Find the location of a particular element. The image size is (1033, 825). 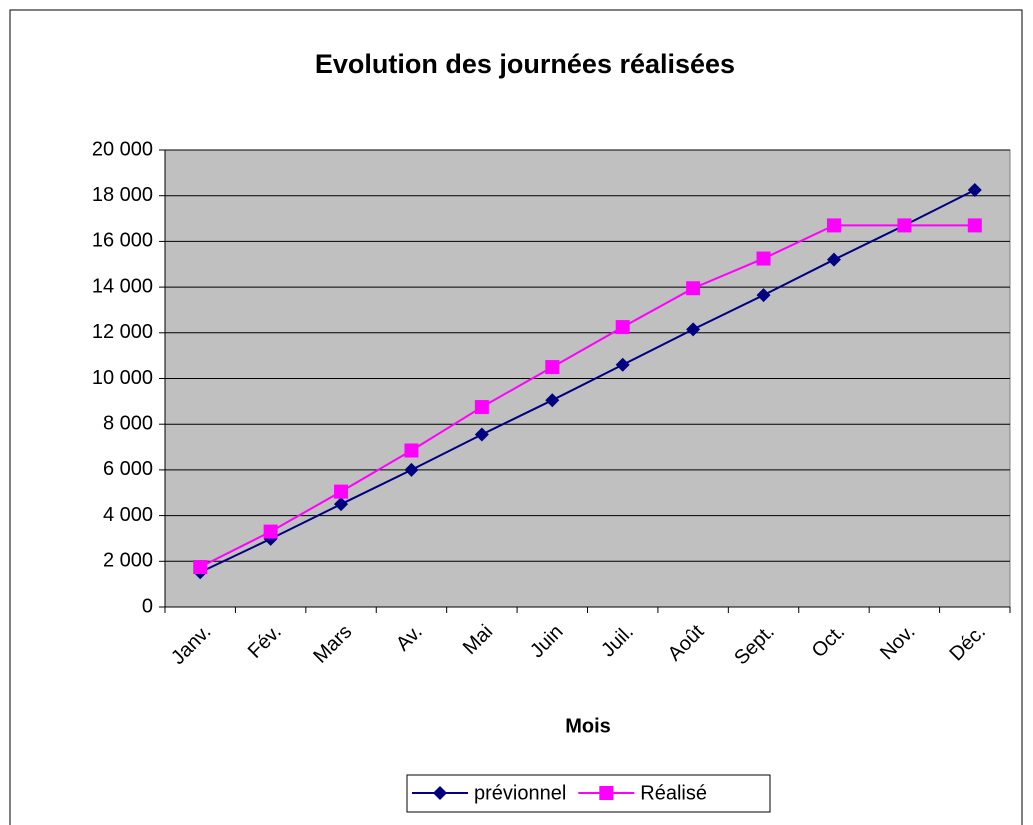

x-tick-label: Déc. is located at coordinates (967, 643).